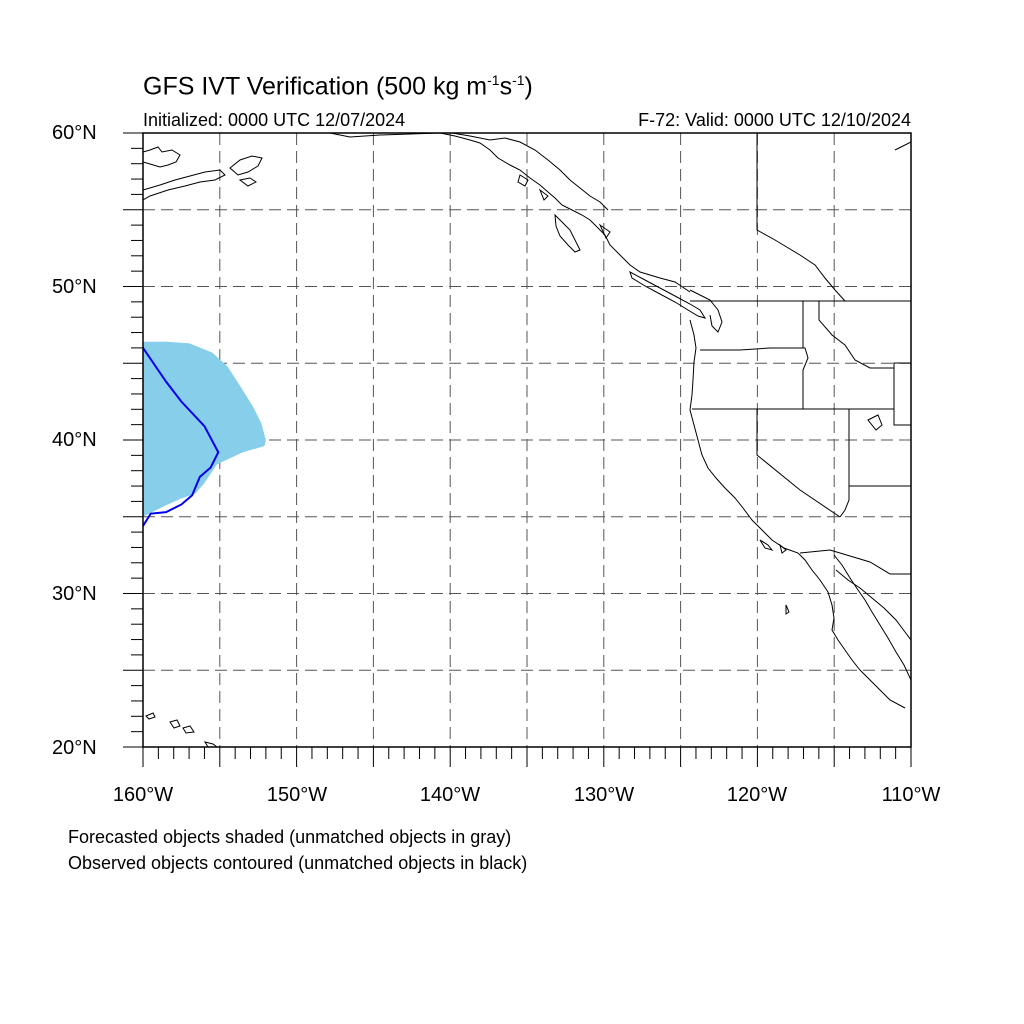 The height and width of the screenshot is (1024, 1024). I want to click on political-borders, so click(800, 437).